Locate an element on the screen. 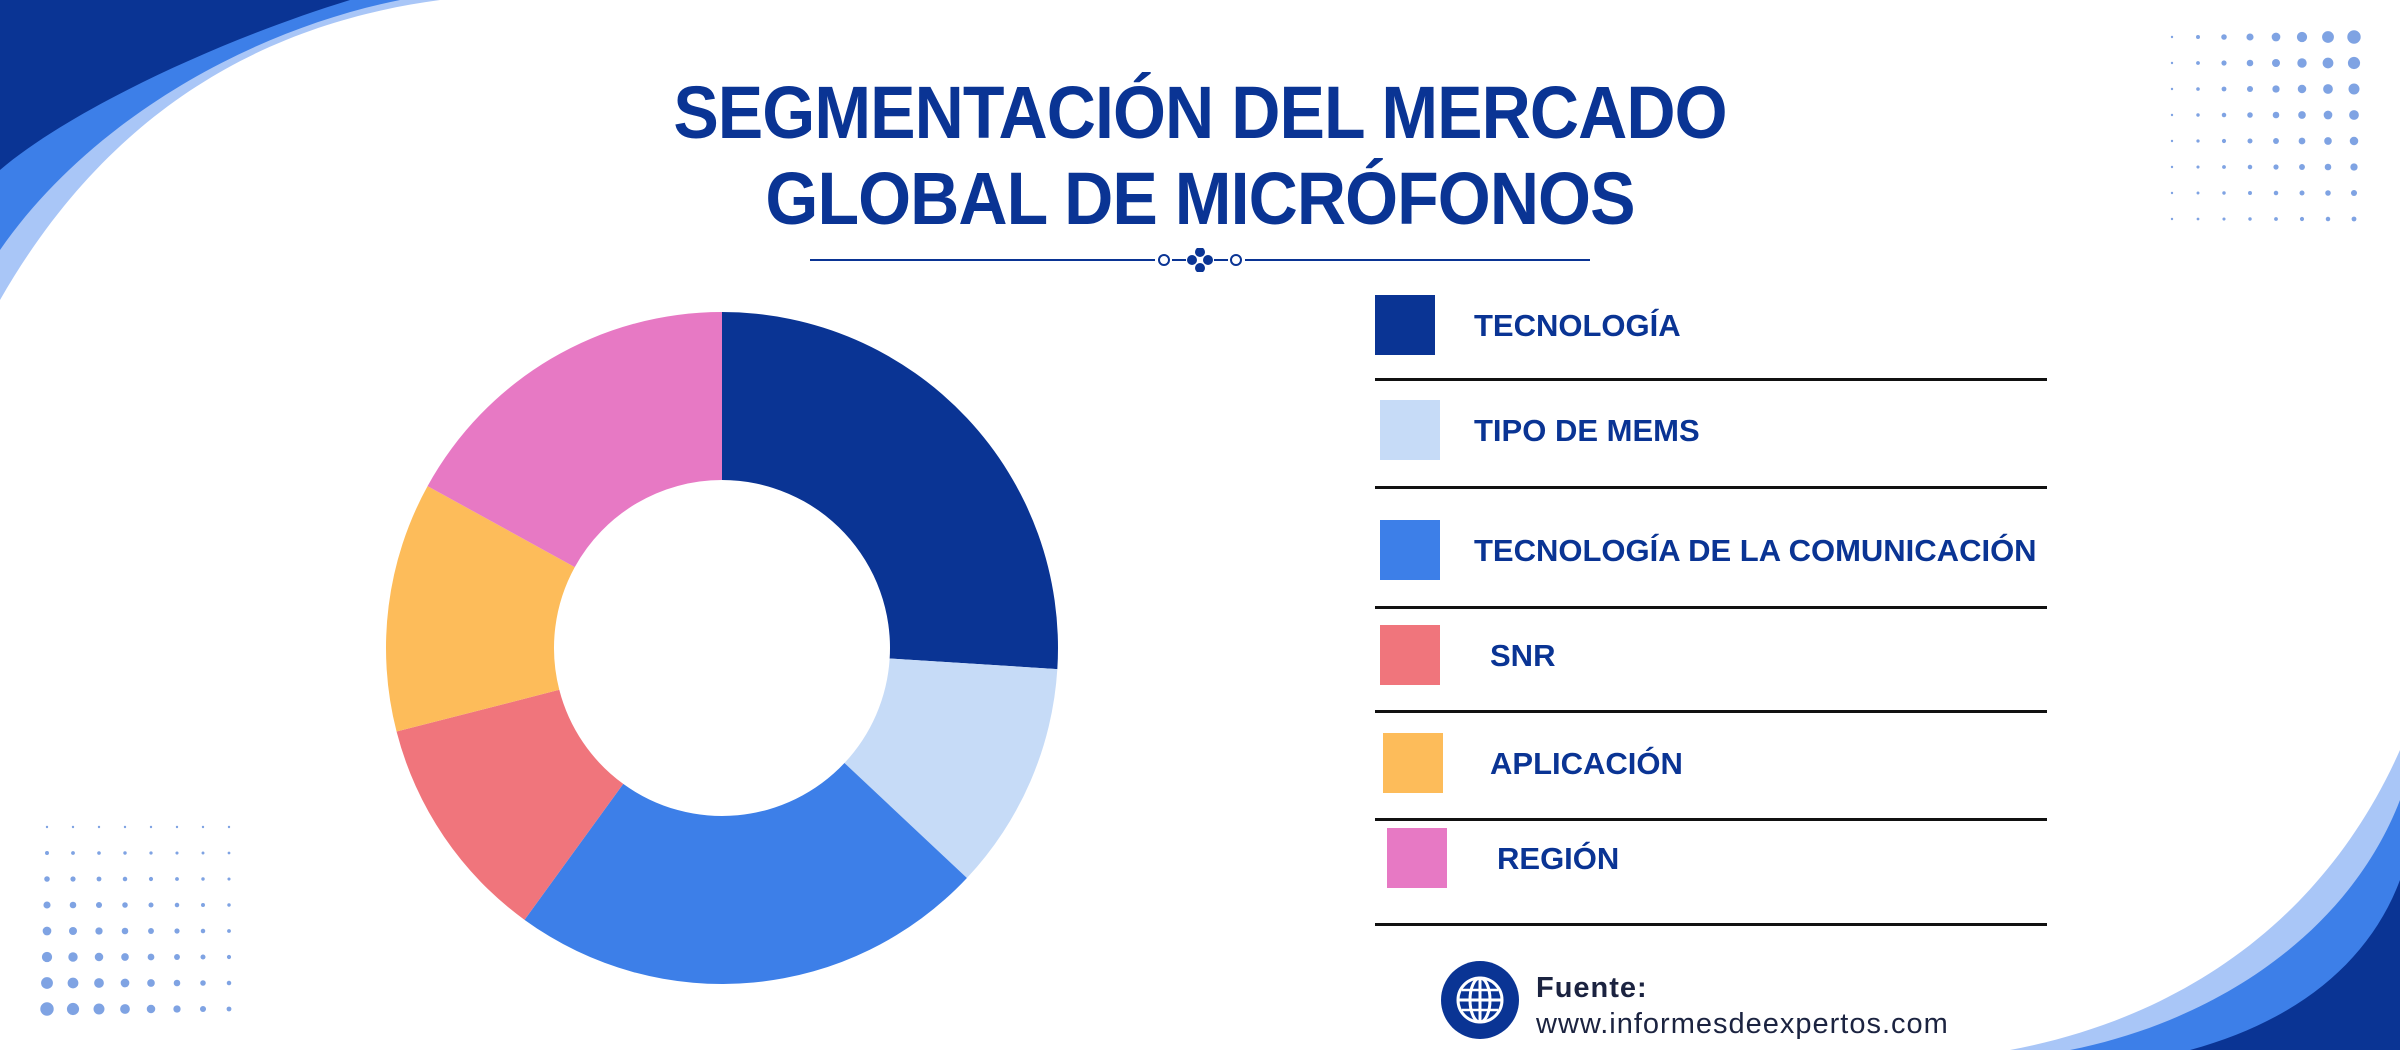 Image resolution: width=2400 pixels, height=1050 pixels. title-line-2: GLOBAL DE MICRÓFONOS is located at coordinates (1200, 198).